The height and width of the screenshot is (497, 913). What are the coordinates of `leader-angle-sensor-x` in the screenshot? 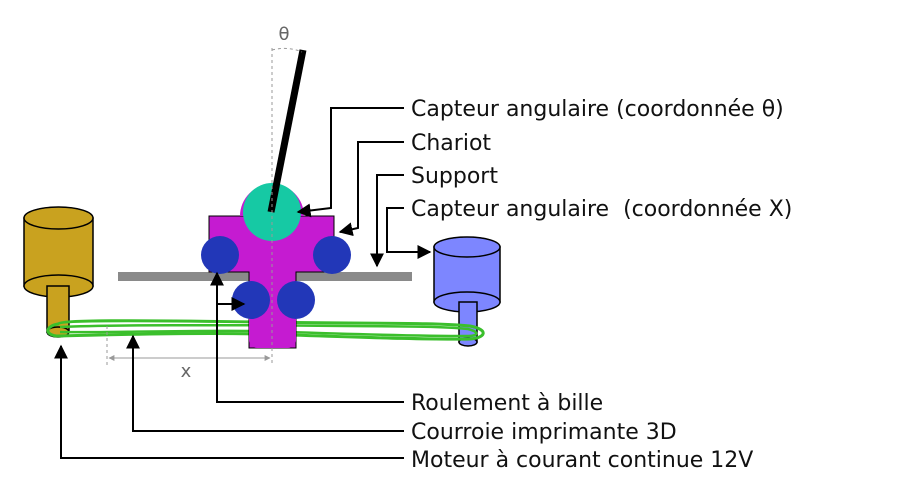 It's located at (409, 233).